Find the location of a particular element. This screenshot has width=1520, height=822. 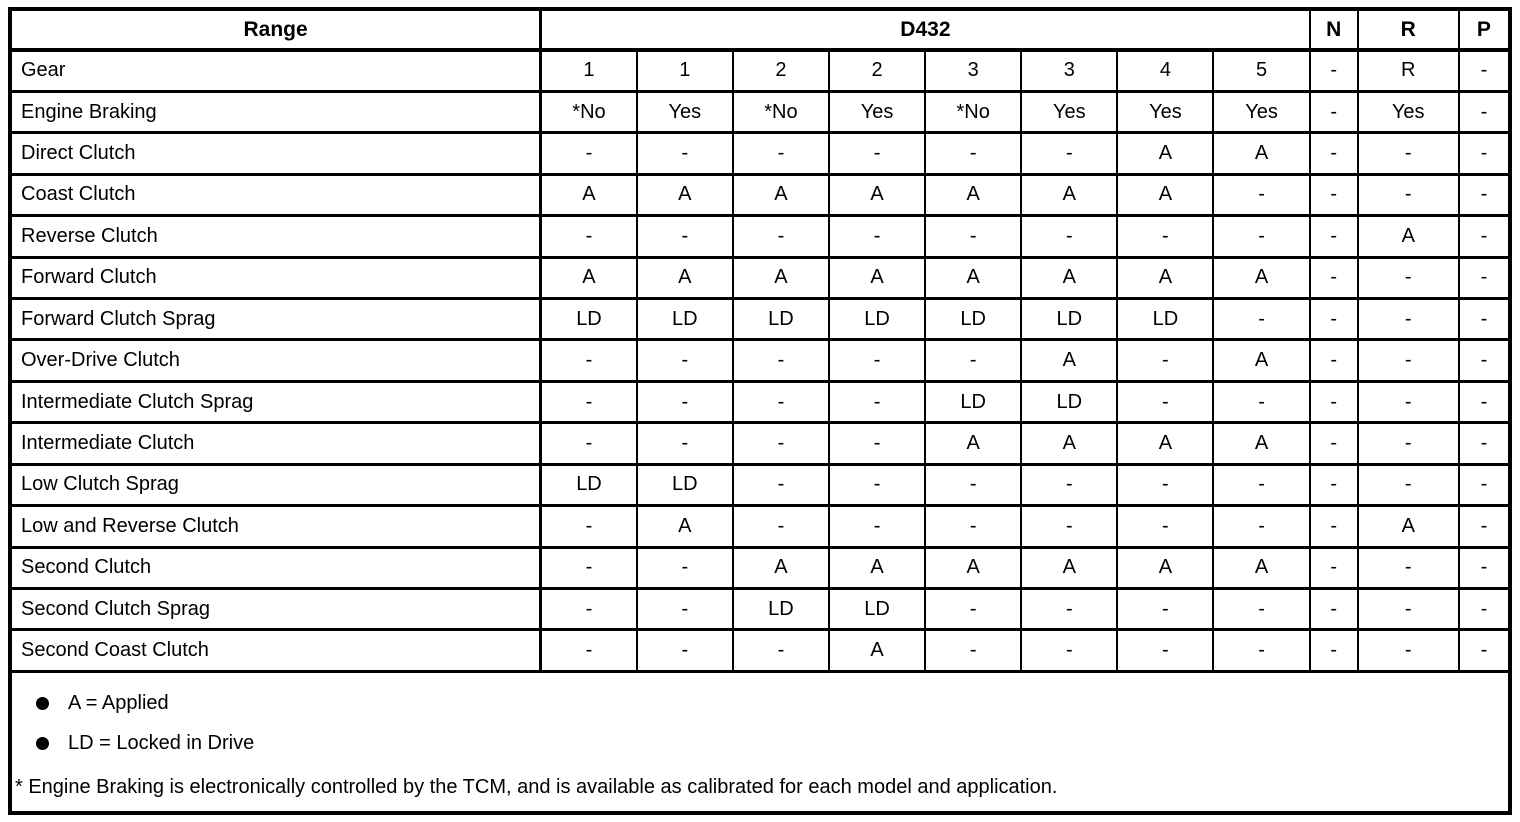

cell: R is located at coordinates (1408, 70).